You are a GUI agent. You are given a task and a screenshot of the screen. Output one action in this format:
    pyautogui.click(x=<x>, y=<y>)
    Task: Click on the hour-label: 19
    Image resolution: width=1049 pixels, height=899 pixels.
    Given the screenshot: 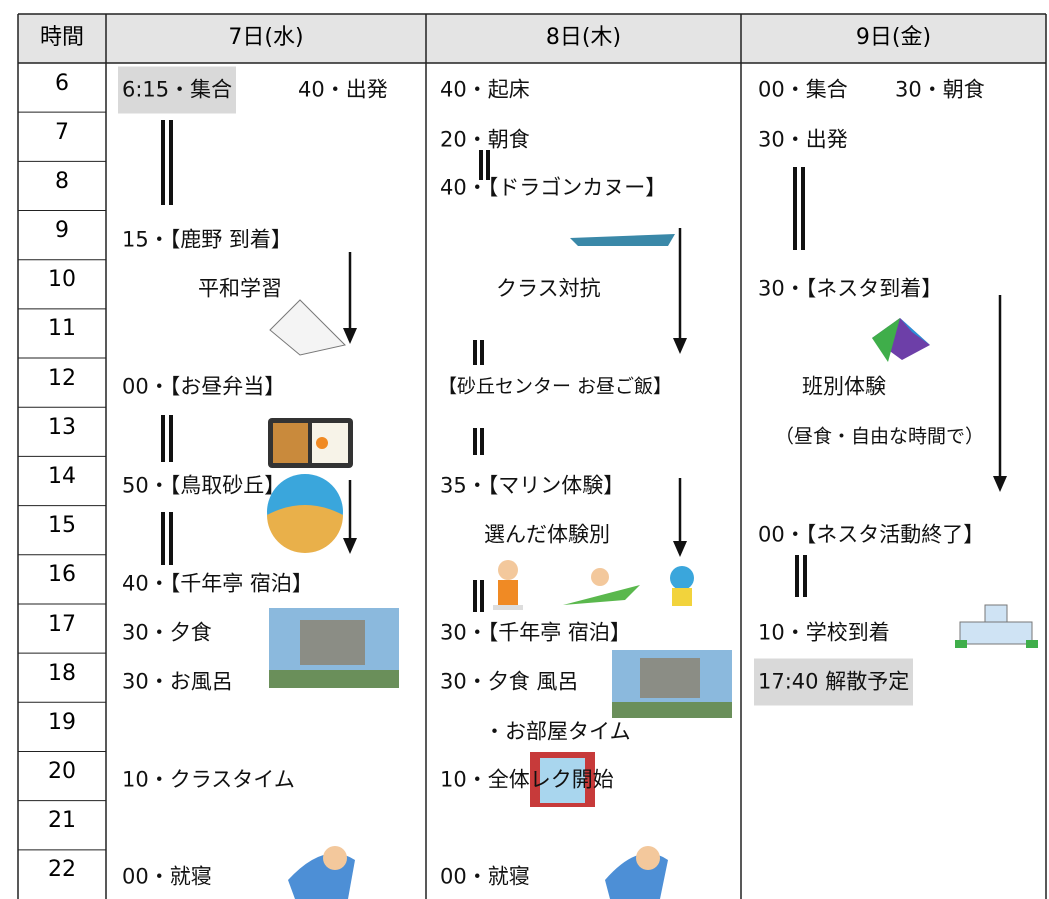 What is the action you would take?
    pyautogui.click(x=62, y=722)
    